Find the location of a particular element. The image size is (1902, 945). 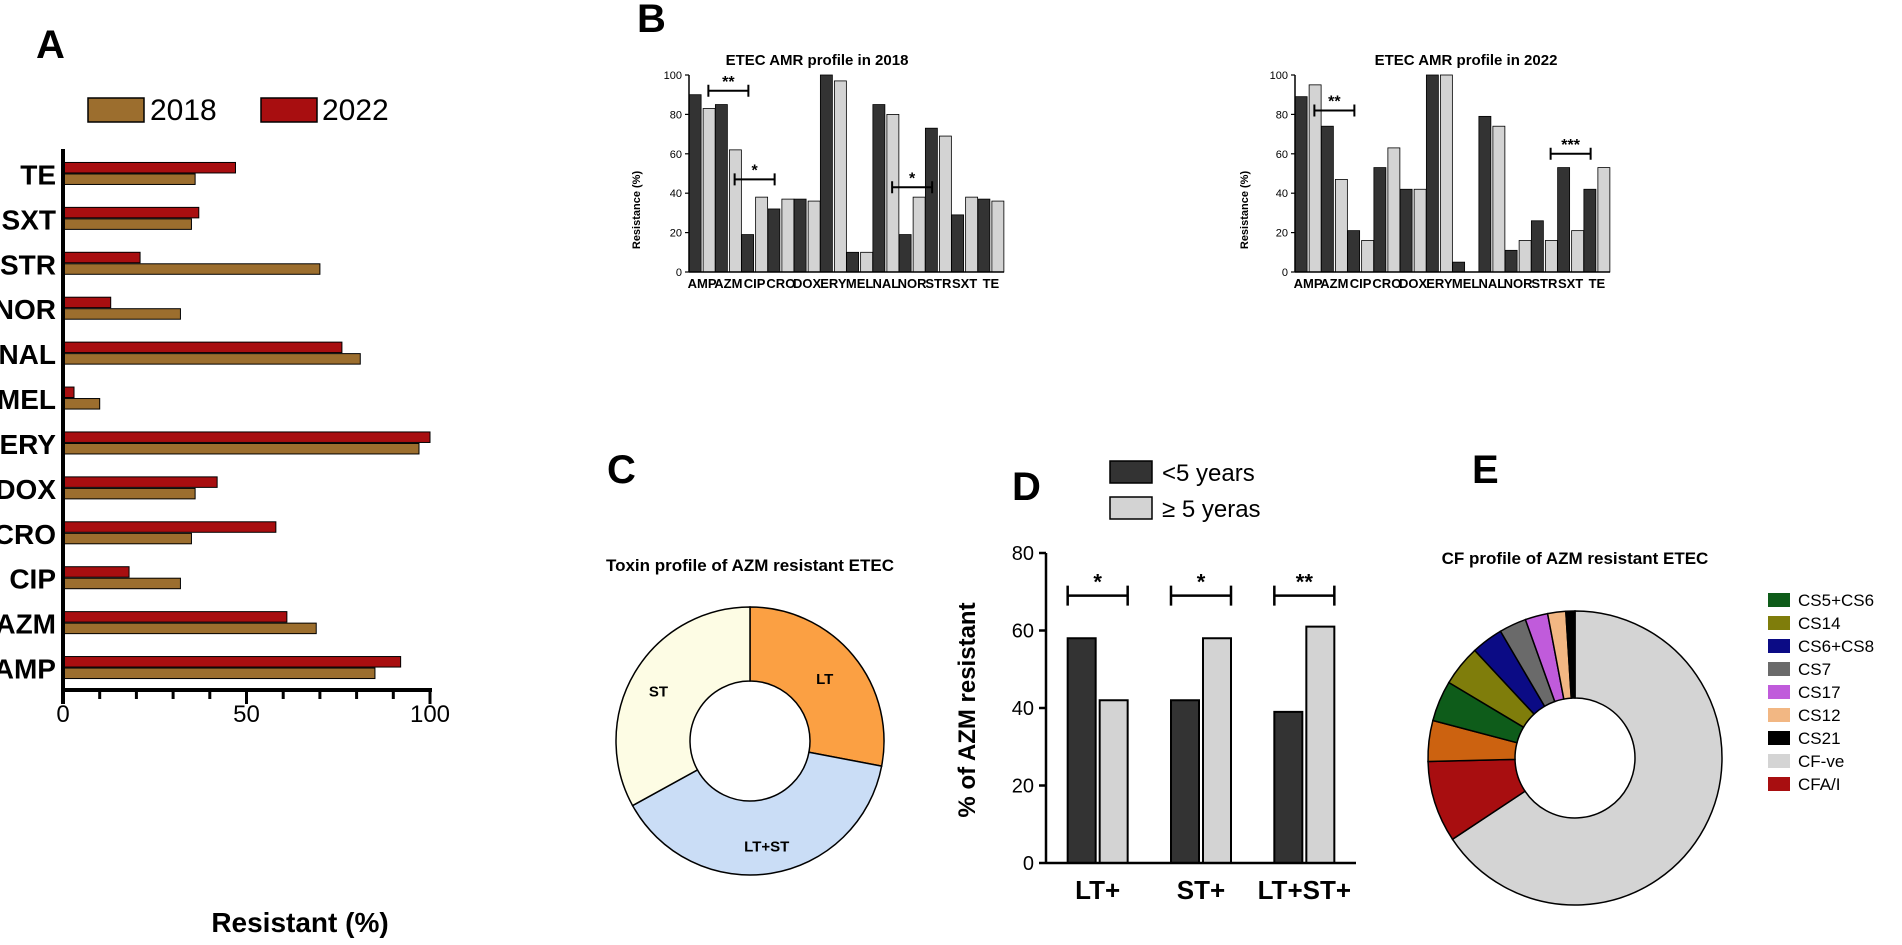

legend-swatch-cs17 is located at coordinates (1779, 692).